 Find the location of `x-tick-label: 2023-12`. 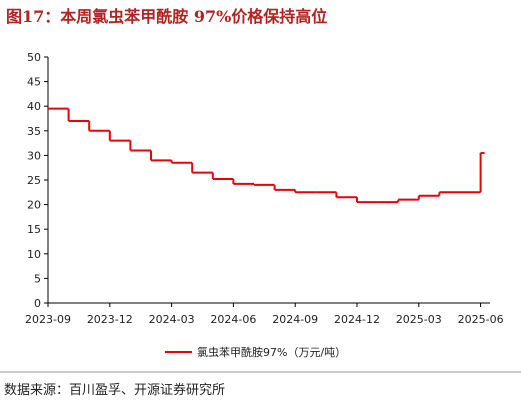

x-tick-label: 2023-12 is located at coordinates (110, 319).